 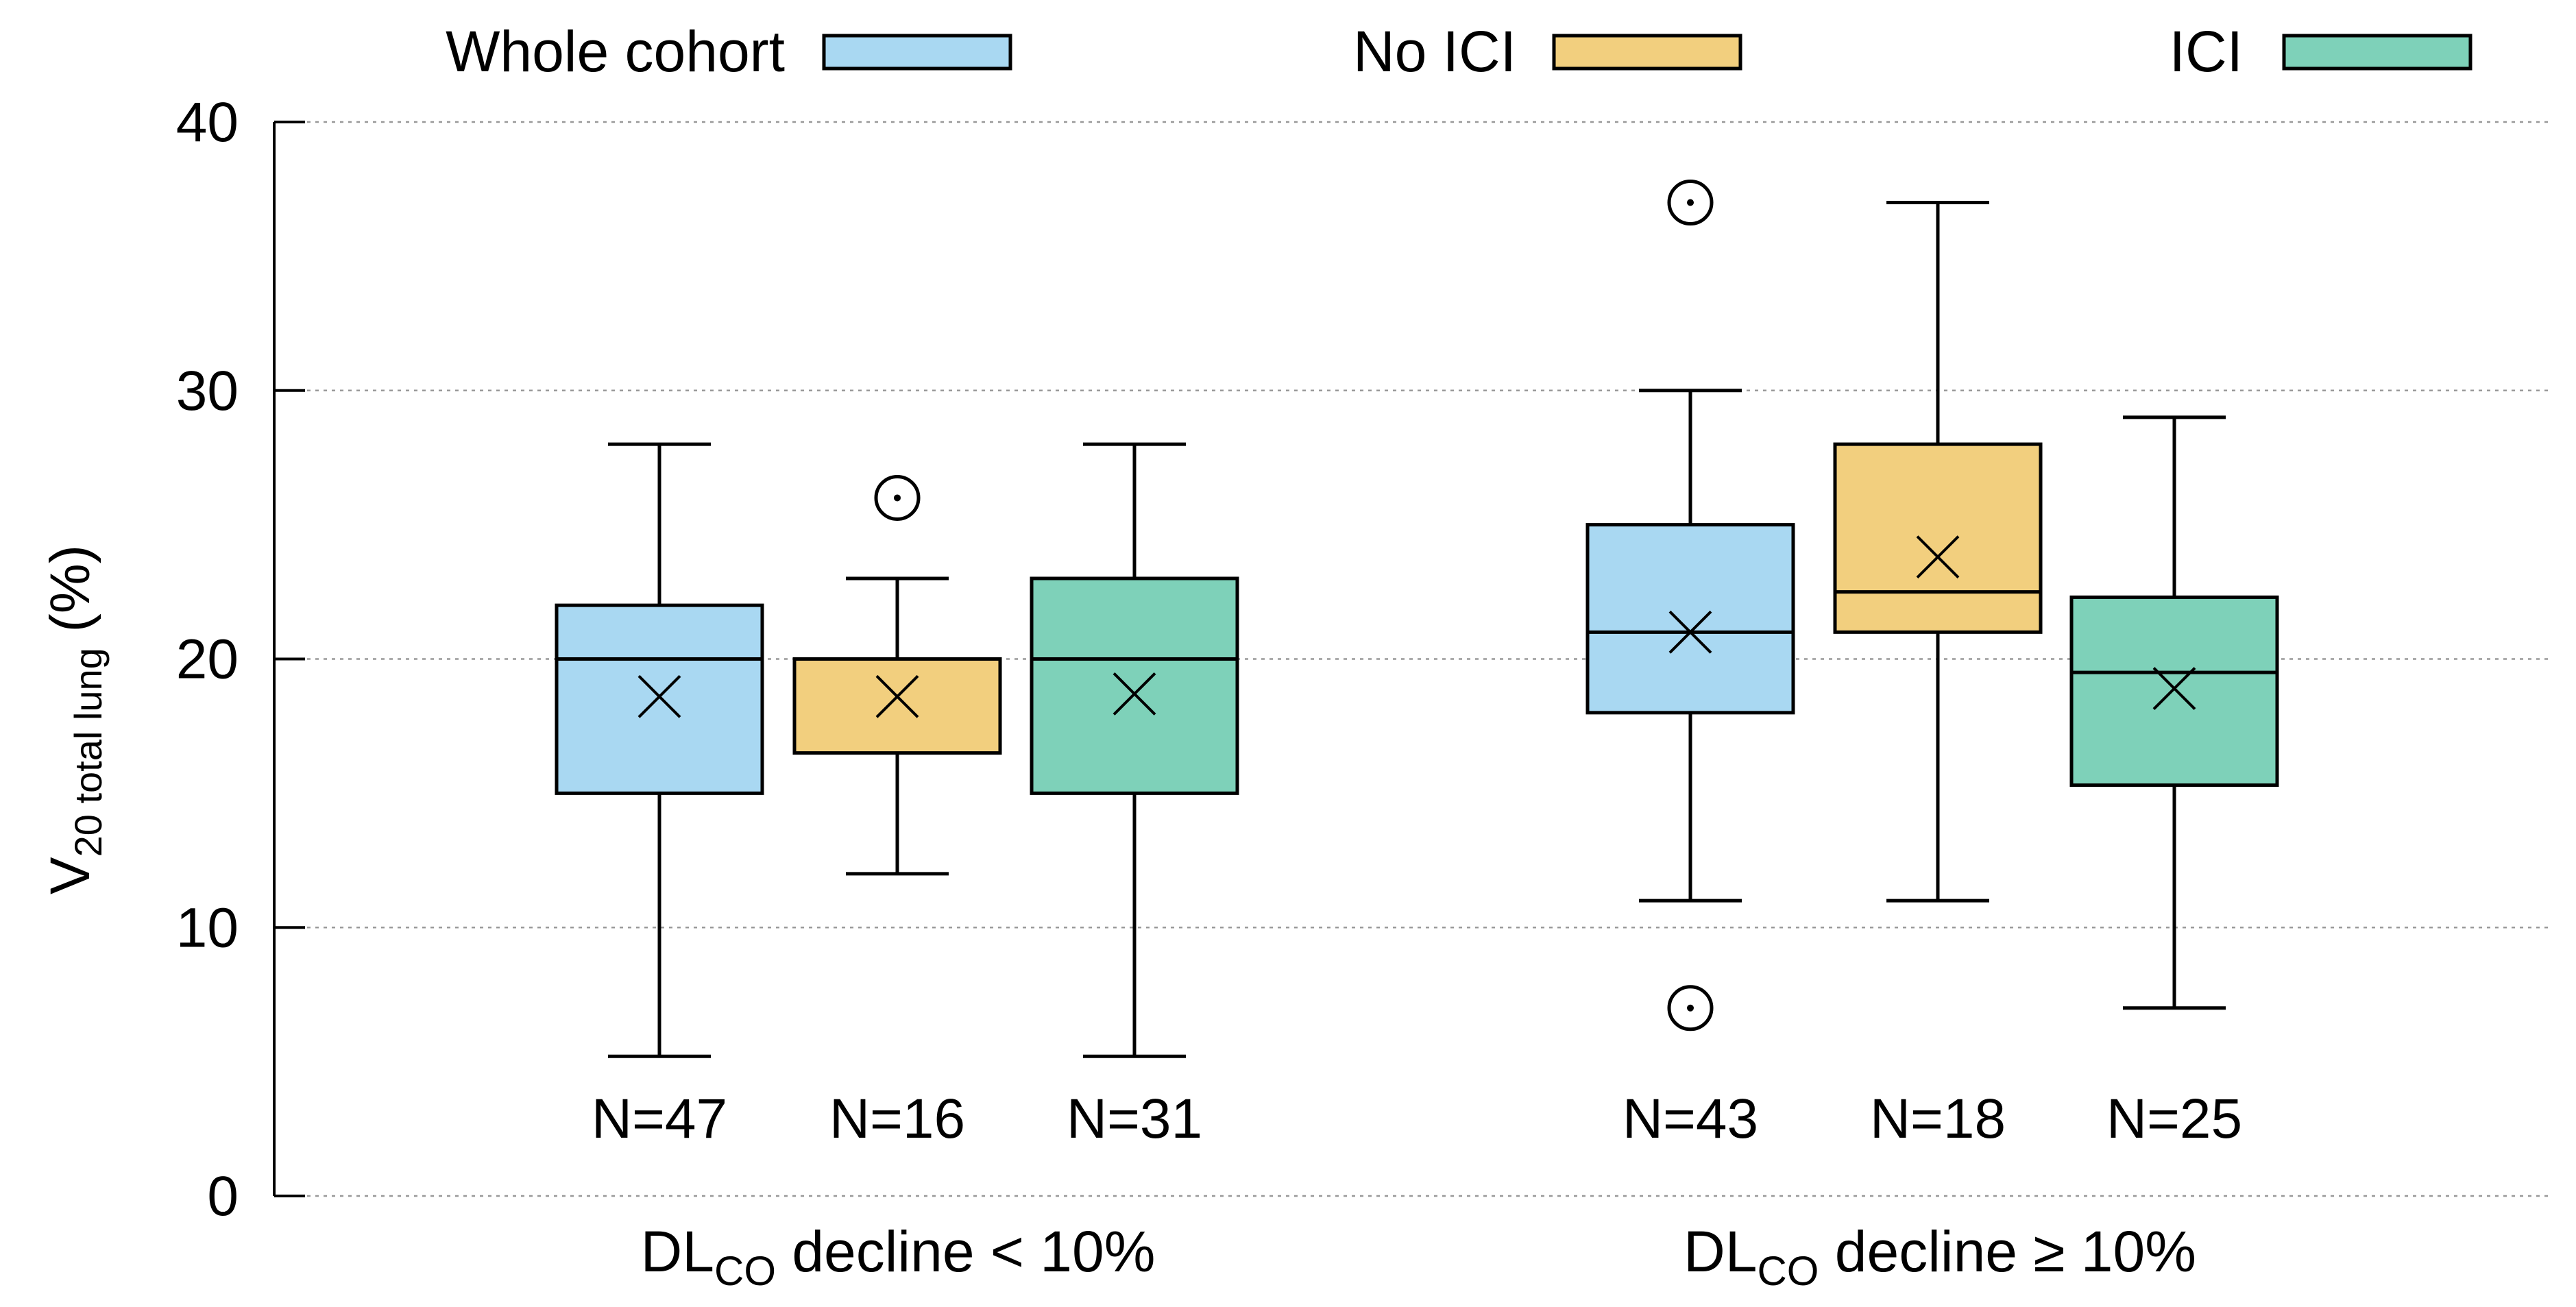 What do you see at coordinates (207, 391) in the screenshot?
I see `y-tick-label-30: 30` at bounding box center [207, 391].